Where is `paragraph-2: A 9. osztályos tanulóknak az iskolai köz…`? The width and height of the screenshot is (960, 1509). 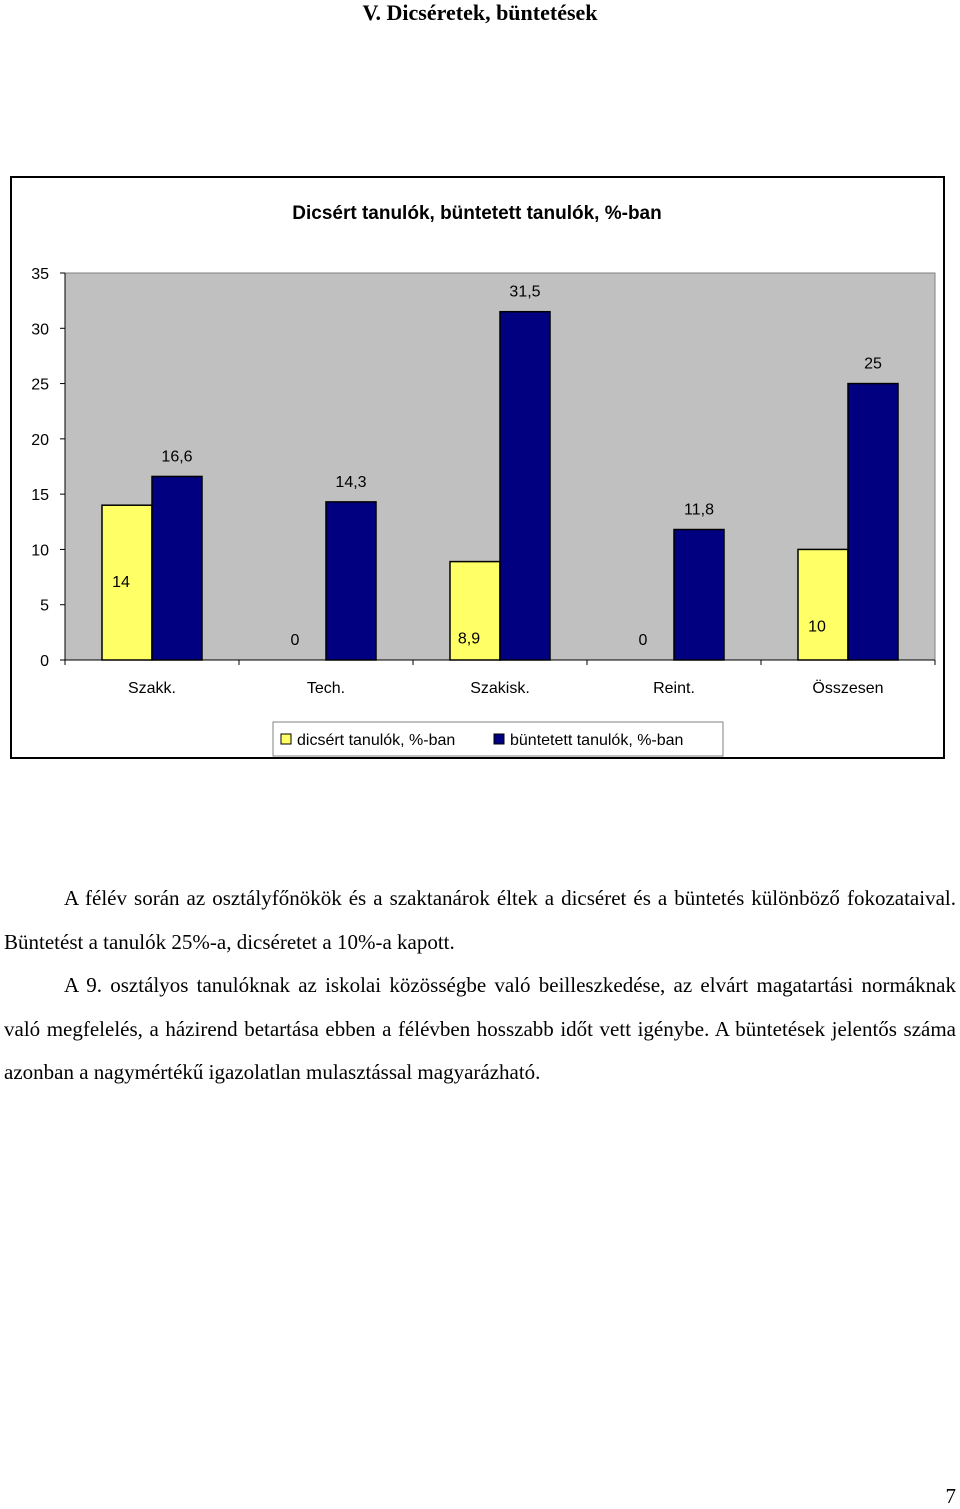 paragraph-2: A 9. osztályos tanulóknak az iskolai köz… is located at coordinates (480, 1028).